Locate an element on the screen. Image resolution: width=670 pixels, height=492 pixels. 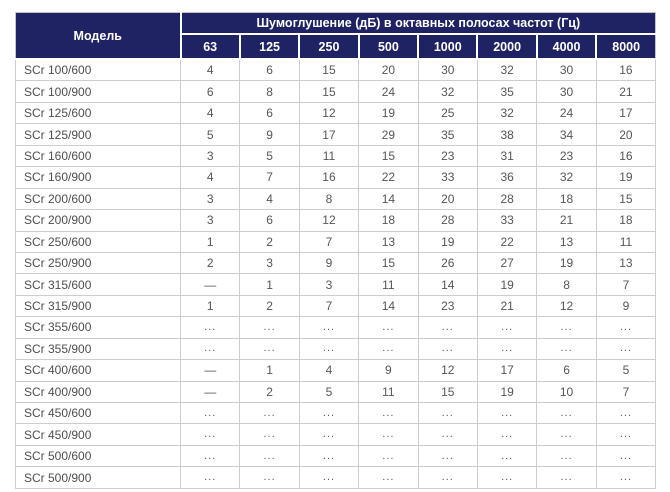
model-cell: SCr 200/900 is located at coordinates (98, 220).